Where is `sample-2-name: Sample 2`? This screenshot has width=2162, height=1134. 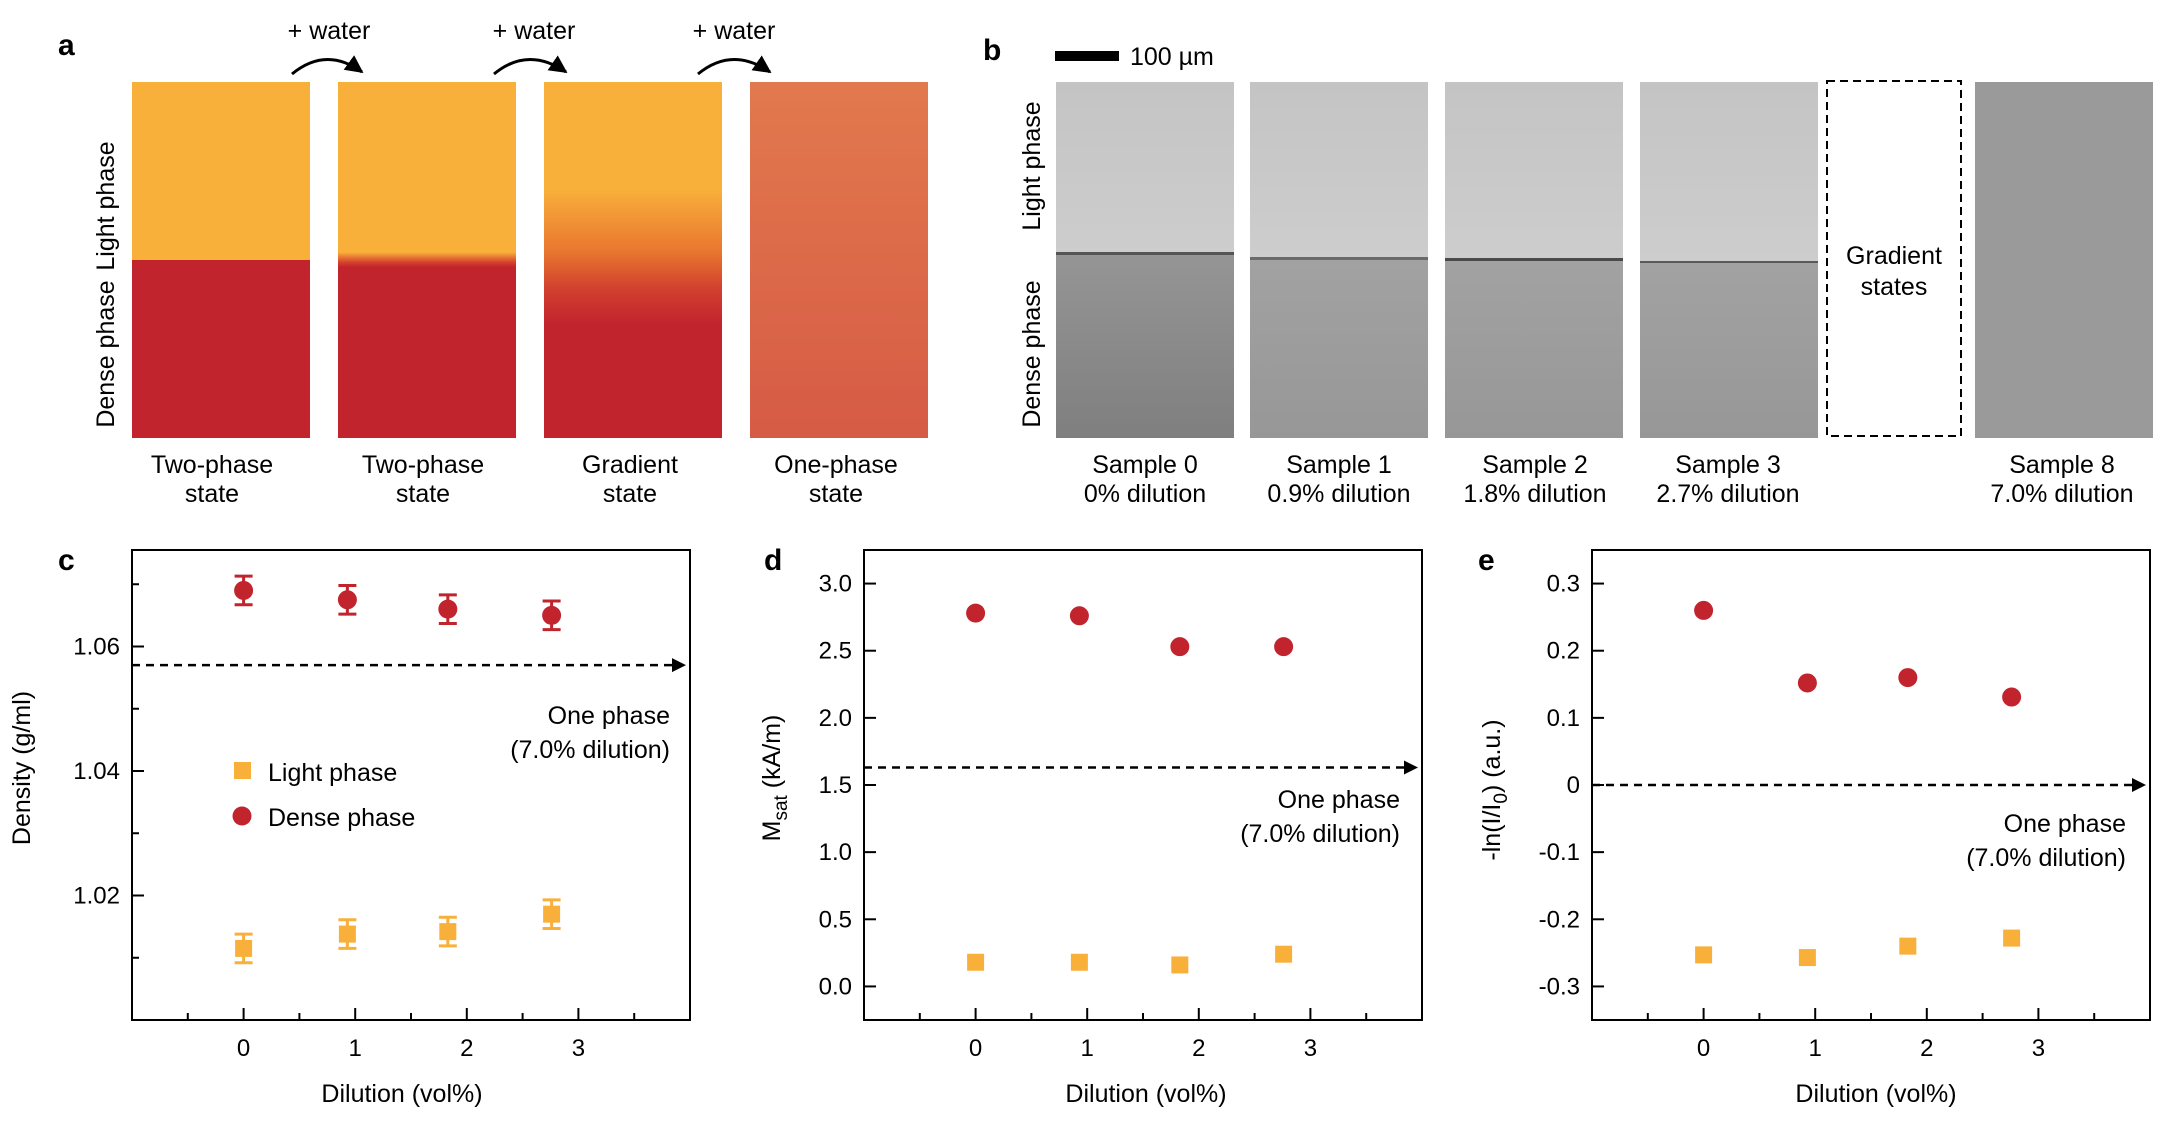
sample-2-name: Sample 2 is located at coordinates (1535, 465).